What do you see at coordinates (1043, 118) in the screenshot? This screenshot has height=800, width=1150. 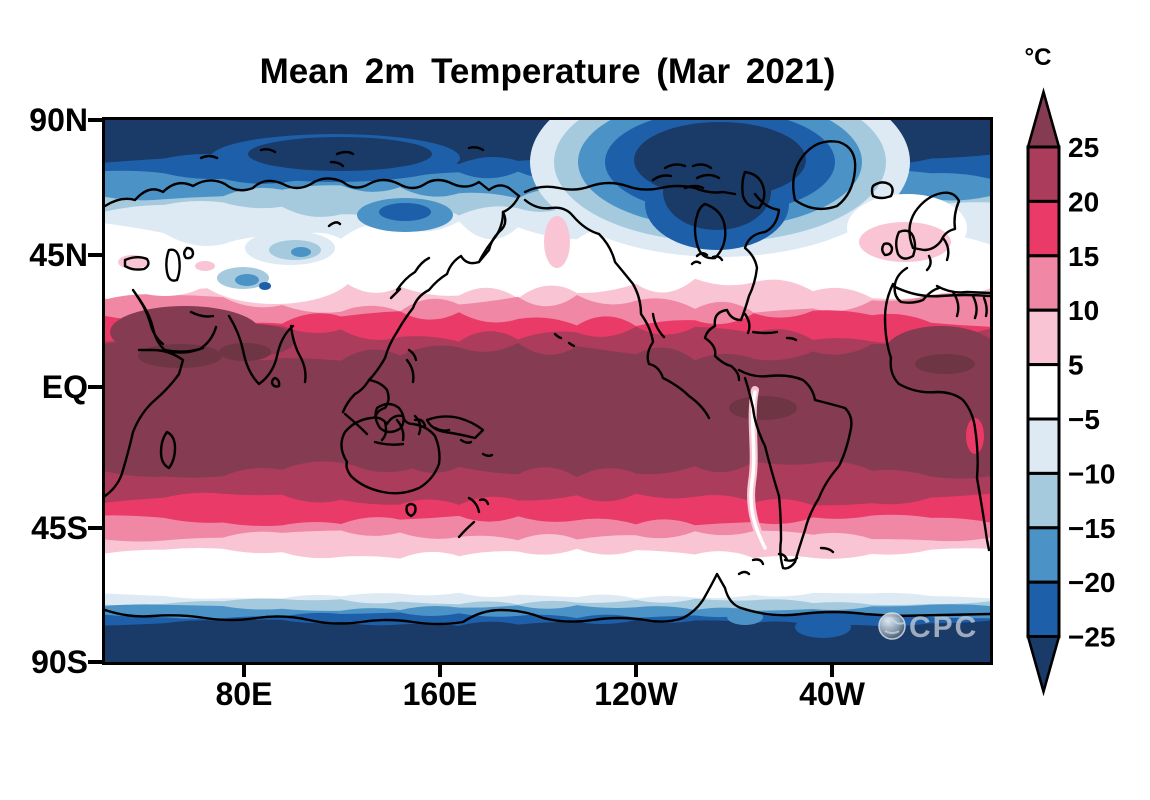 I see `colorbar-arrow-top` at bounding box center [1043, 118].